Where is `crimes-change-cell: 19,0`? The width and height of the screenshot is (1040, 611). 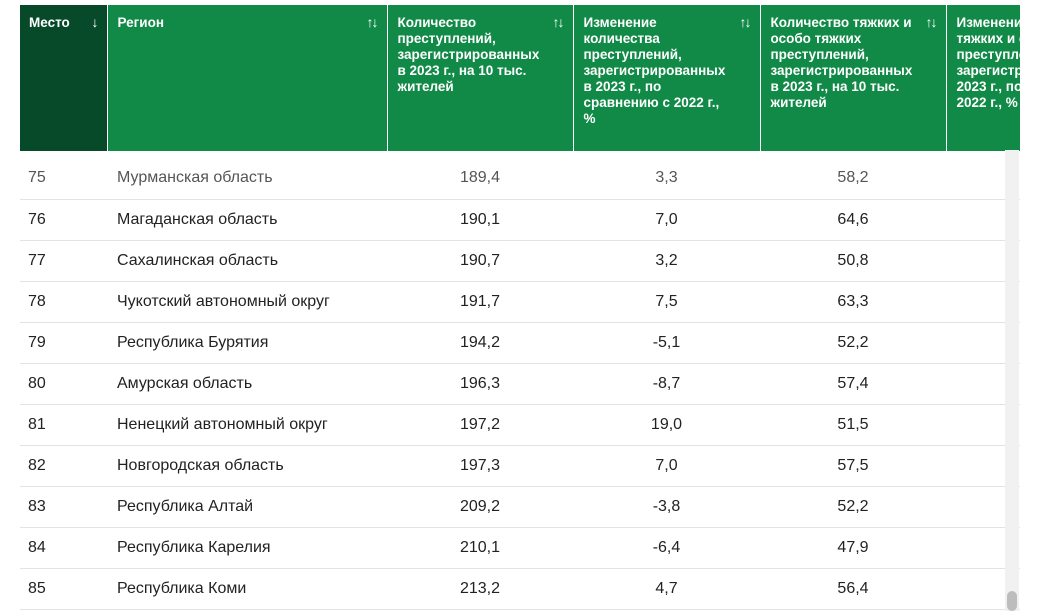 crimes-change-cell: 19,0 is located at coordinates (666, 425).